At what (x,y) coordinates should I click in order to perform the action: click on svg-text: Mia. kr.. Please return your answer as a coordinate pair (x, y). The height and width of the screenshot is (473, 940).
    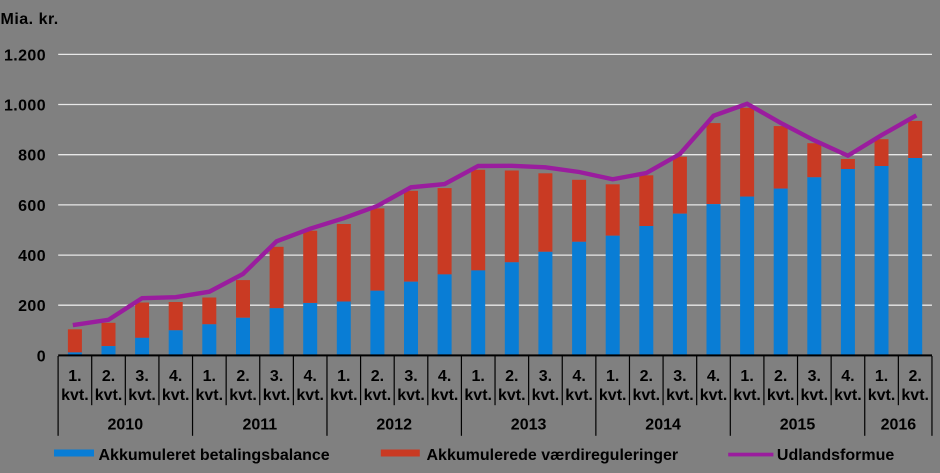
    Looking at the image, I should click on (30, 19).